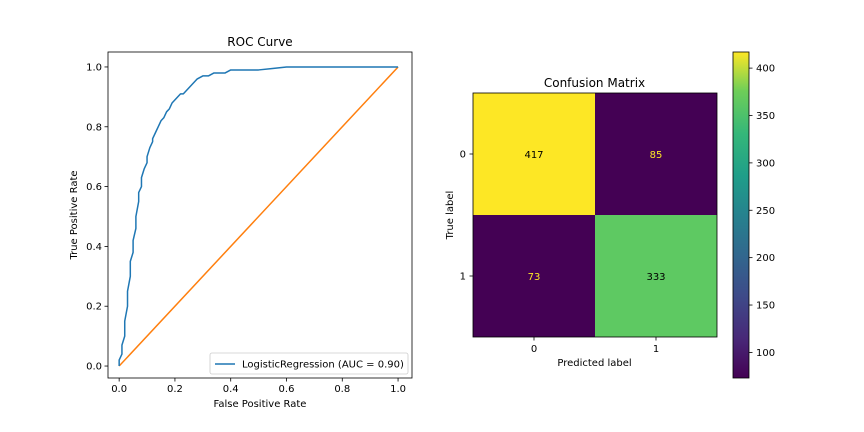 The height and width of the screenshot is (432, 864). Describe the element at coordinates (94, 187) in the screenshot. I see `roc-y-tick-label: 0.6` at that location.